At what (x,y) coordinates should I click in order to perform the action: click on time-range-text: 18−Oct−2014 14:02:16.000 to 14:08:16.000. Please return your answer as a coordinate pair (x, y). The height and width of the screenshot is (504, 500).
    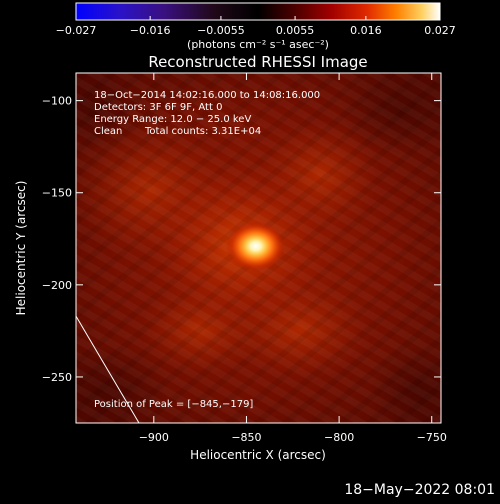
    Looking at the image, I should click on (207, 95).